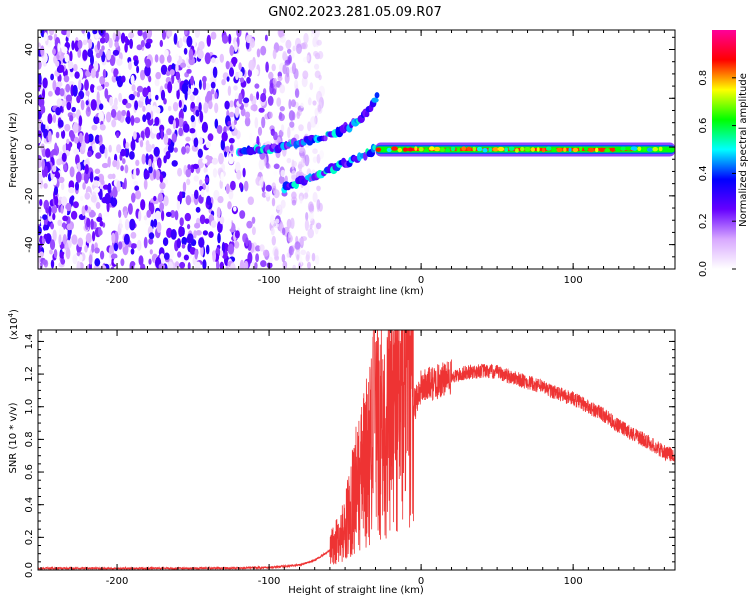  What do you see at coordinates (703, 221) in the screenshot?
I see `colorbar-tick-label: 0.2` at bounding box center [703, 221].